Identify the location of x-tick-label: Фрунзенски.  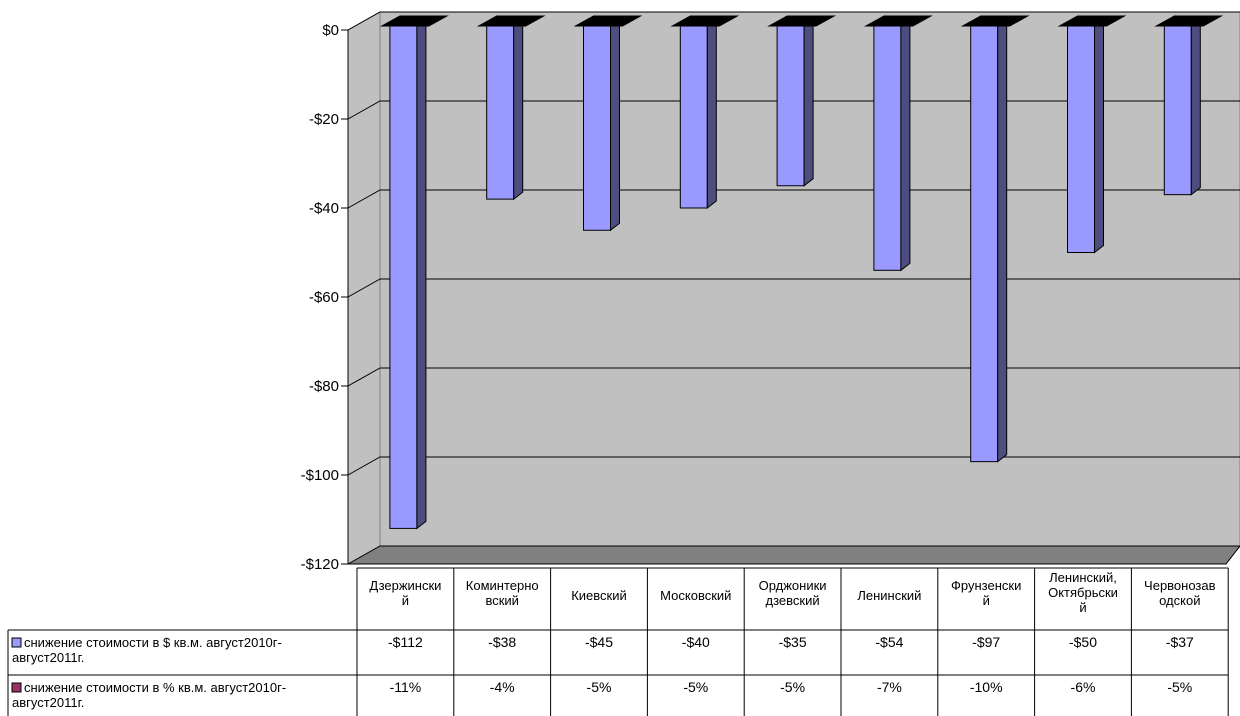
(986, 585).